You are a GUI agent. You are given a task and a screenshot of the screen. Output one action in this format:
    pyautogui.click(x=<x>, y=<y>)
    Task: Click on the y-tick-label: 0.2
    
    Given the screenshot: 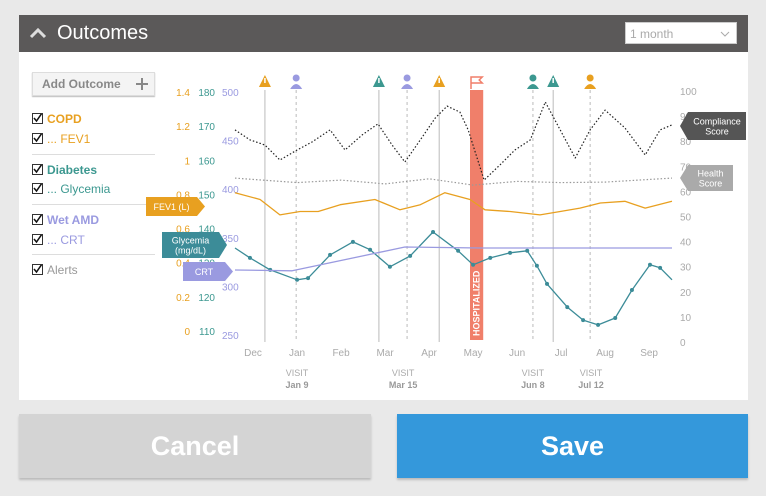 What is the action you would take?
    pyautogui.click(x=183, y=298)
    